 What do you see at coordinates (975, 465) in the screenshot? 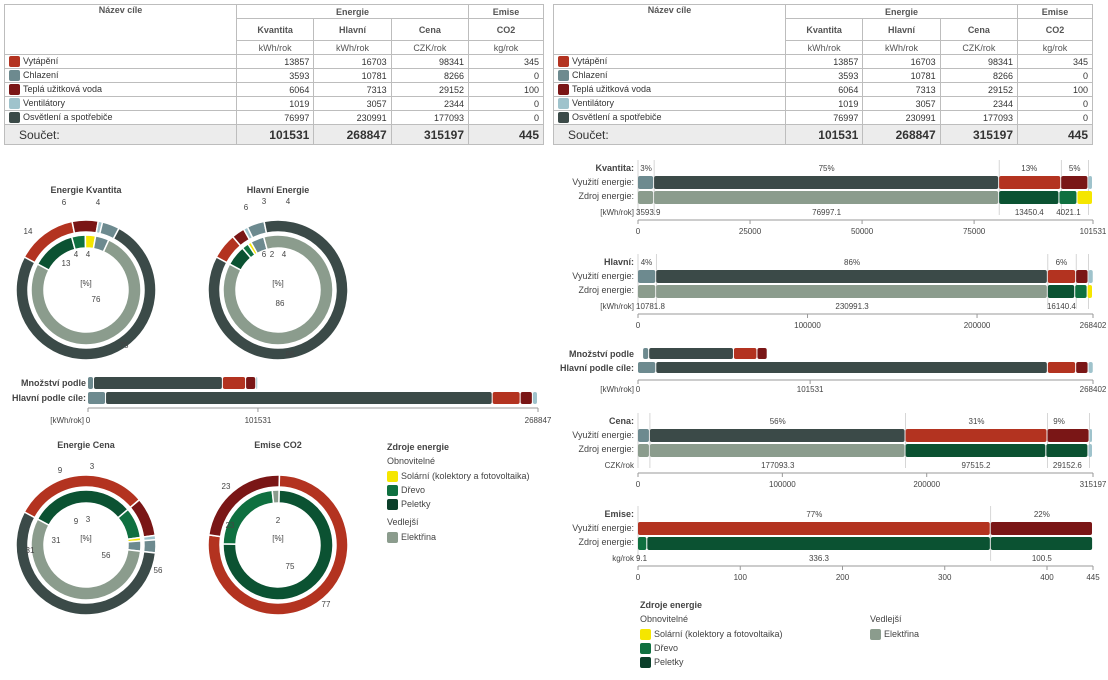
I see `value-label: 97515.2` at bounding box center [975, 465].